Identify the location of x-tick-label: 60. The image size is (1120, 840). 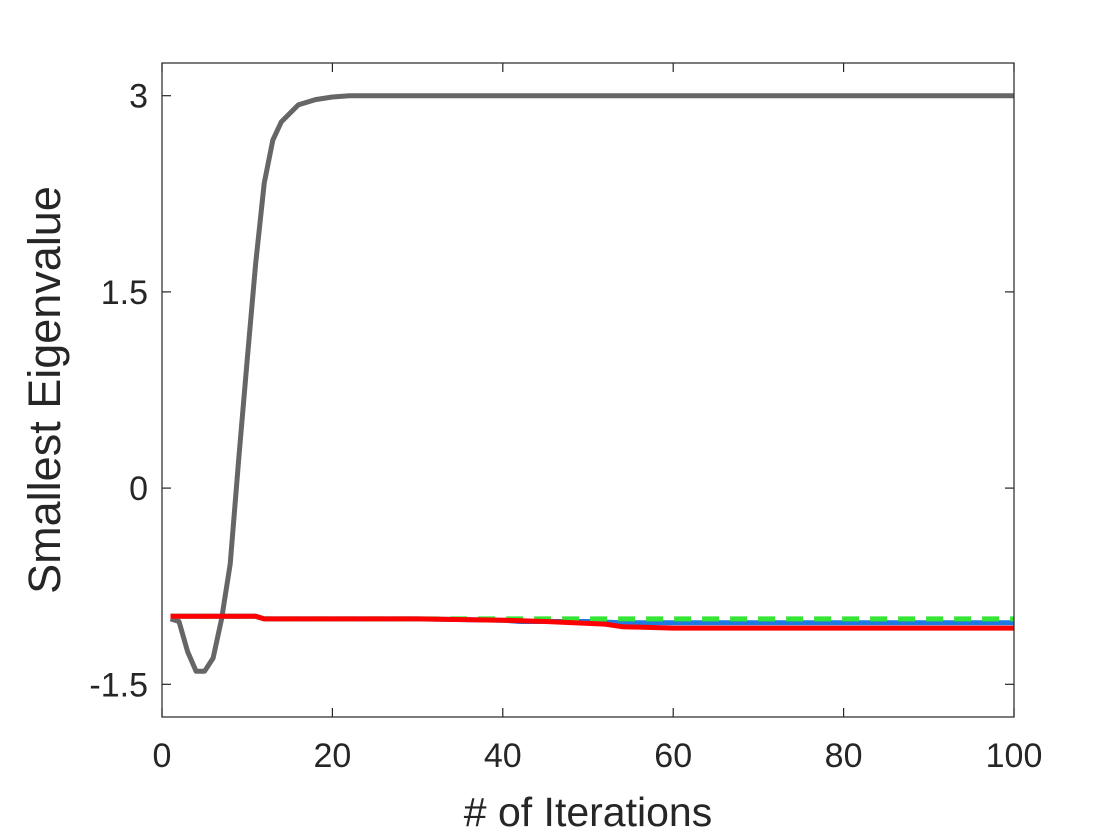
(673, 756).